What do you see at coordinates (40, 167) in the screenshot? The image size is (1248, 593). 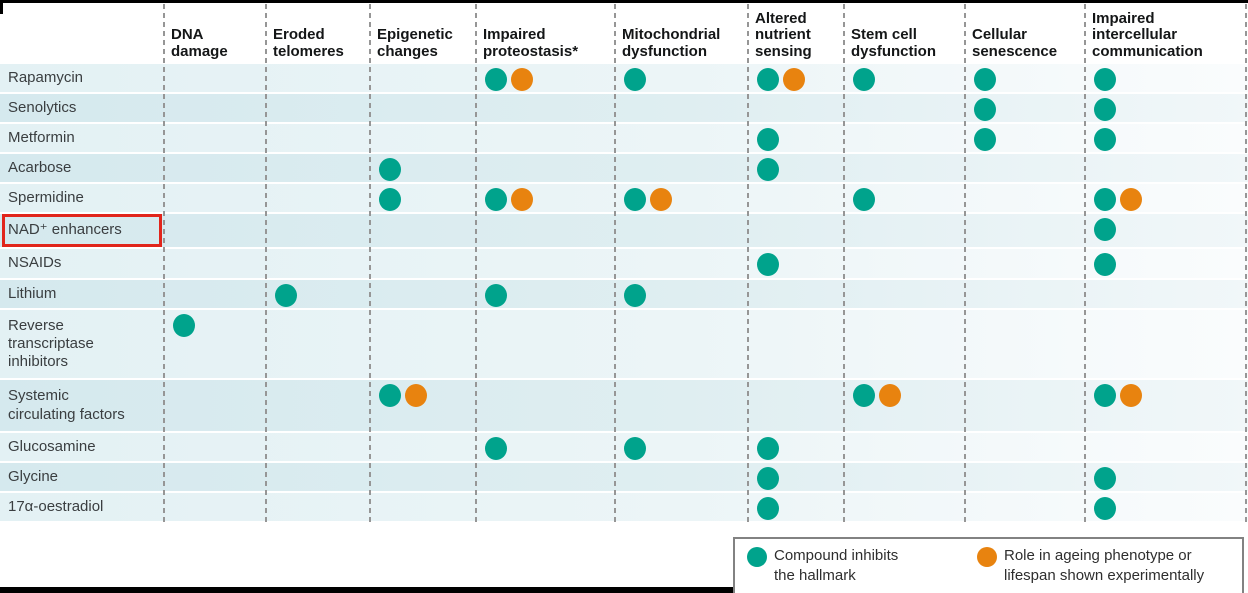 I see `row-label: Acarbose` at bounding box center [40, 167].